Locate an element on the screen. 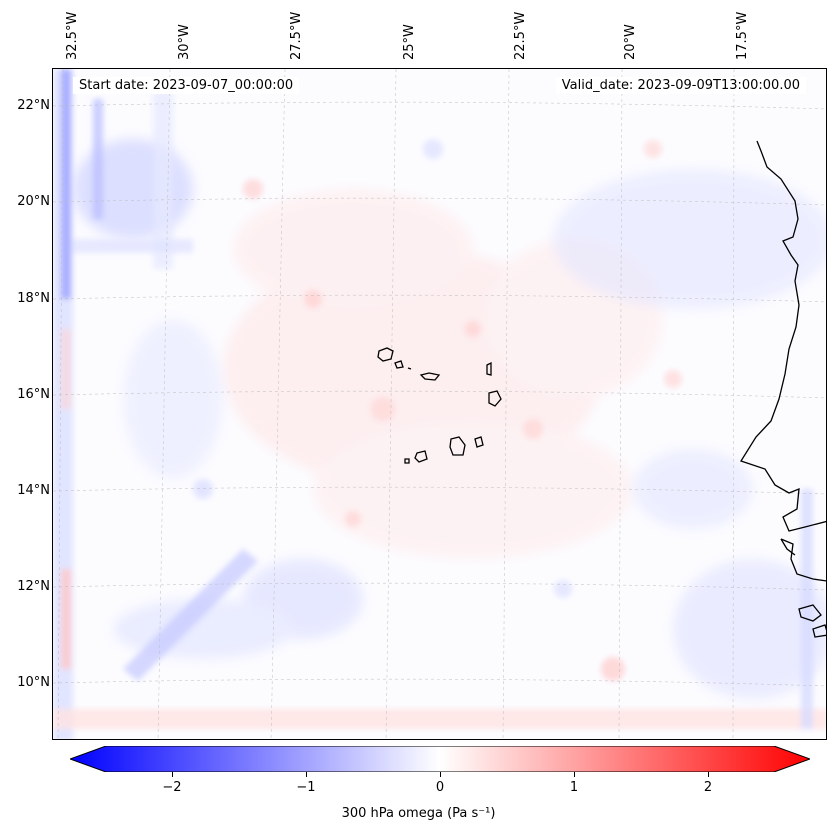 Image resolution: width=837 pixels, height=839 pixels. lat-label-10n: 10°N is located at coordinates (33, 682).